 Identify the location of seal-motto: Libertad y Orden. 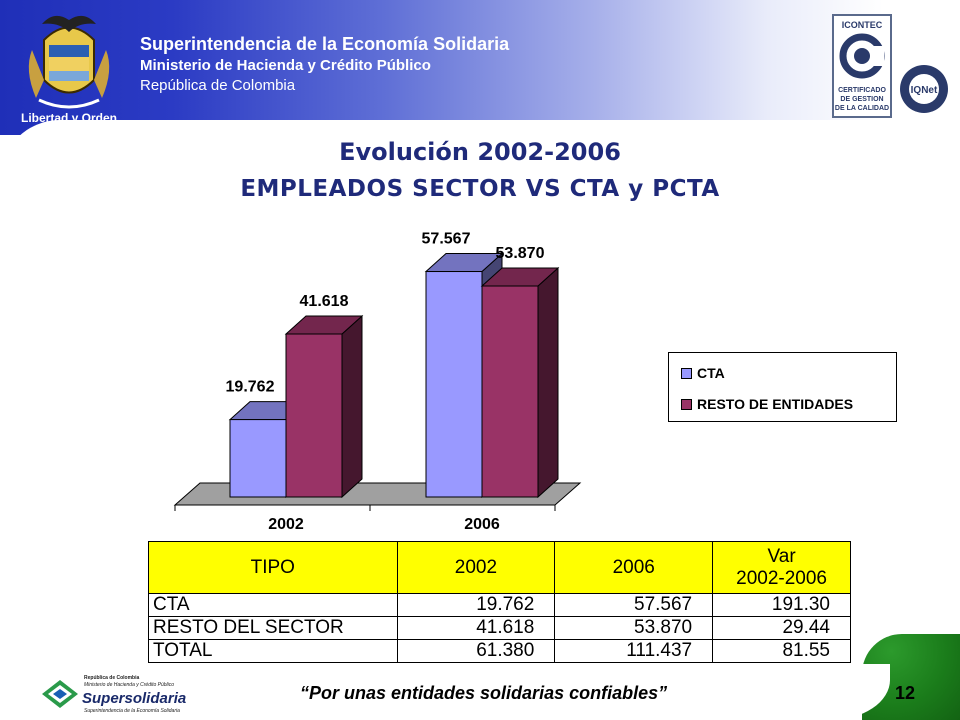
(69, 118).